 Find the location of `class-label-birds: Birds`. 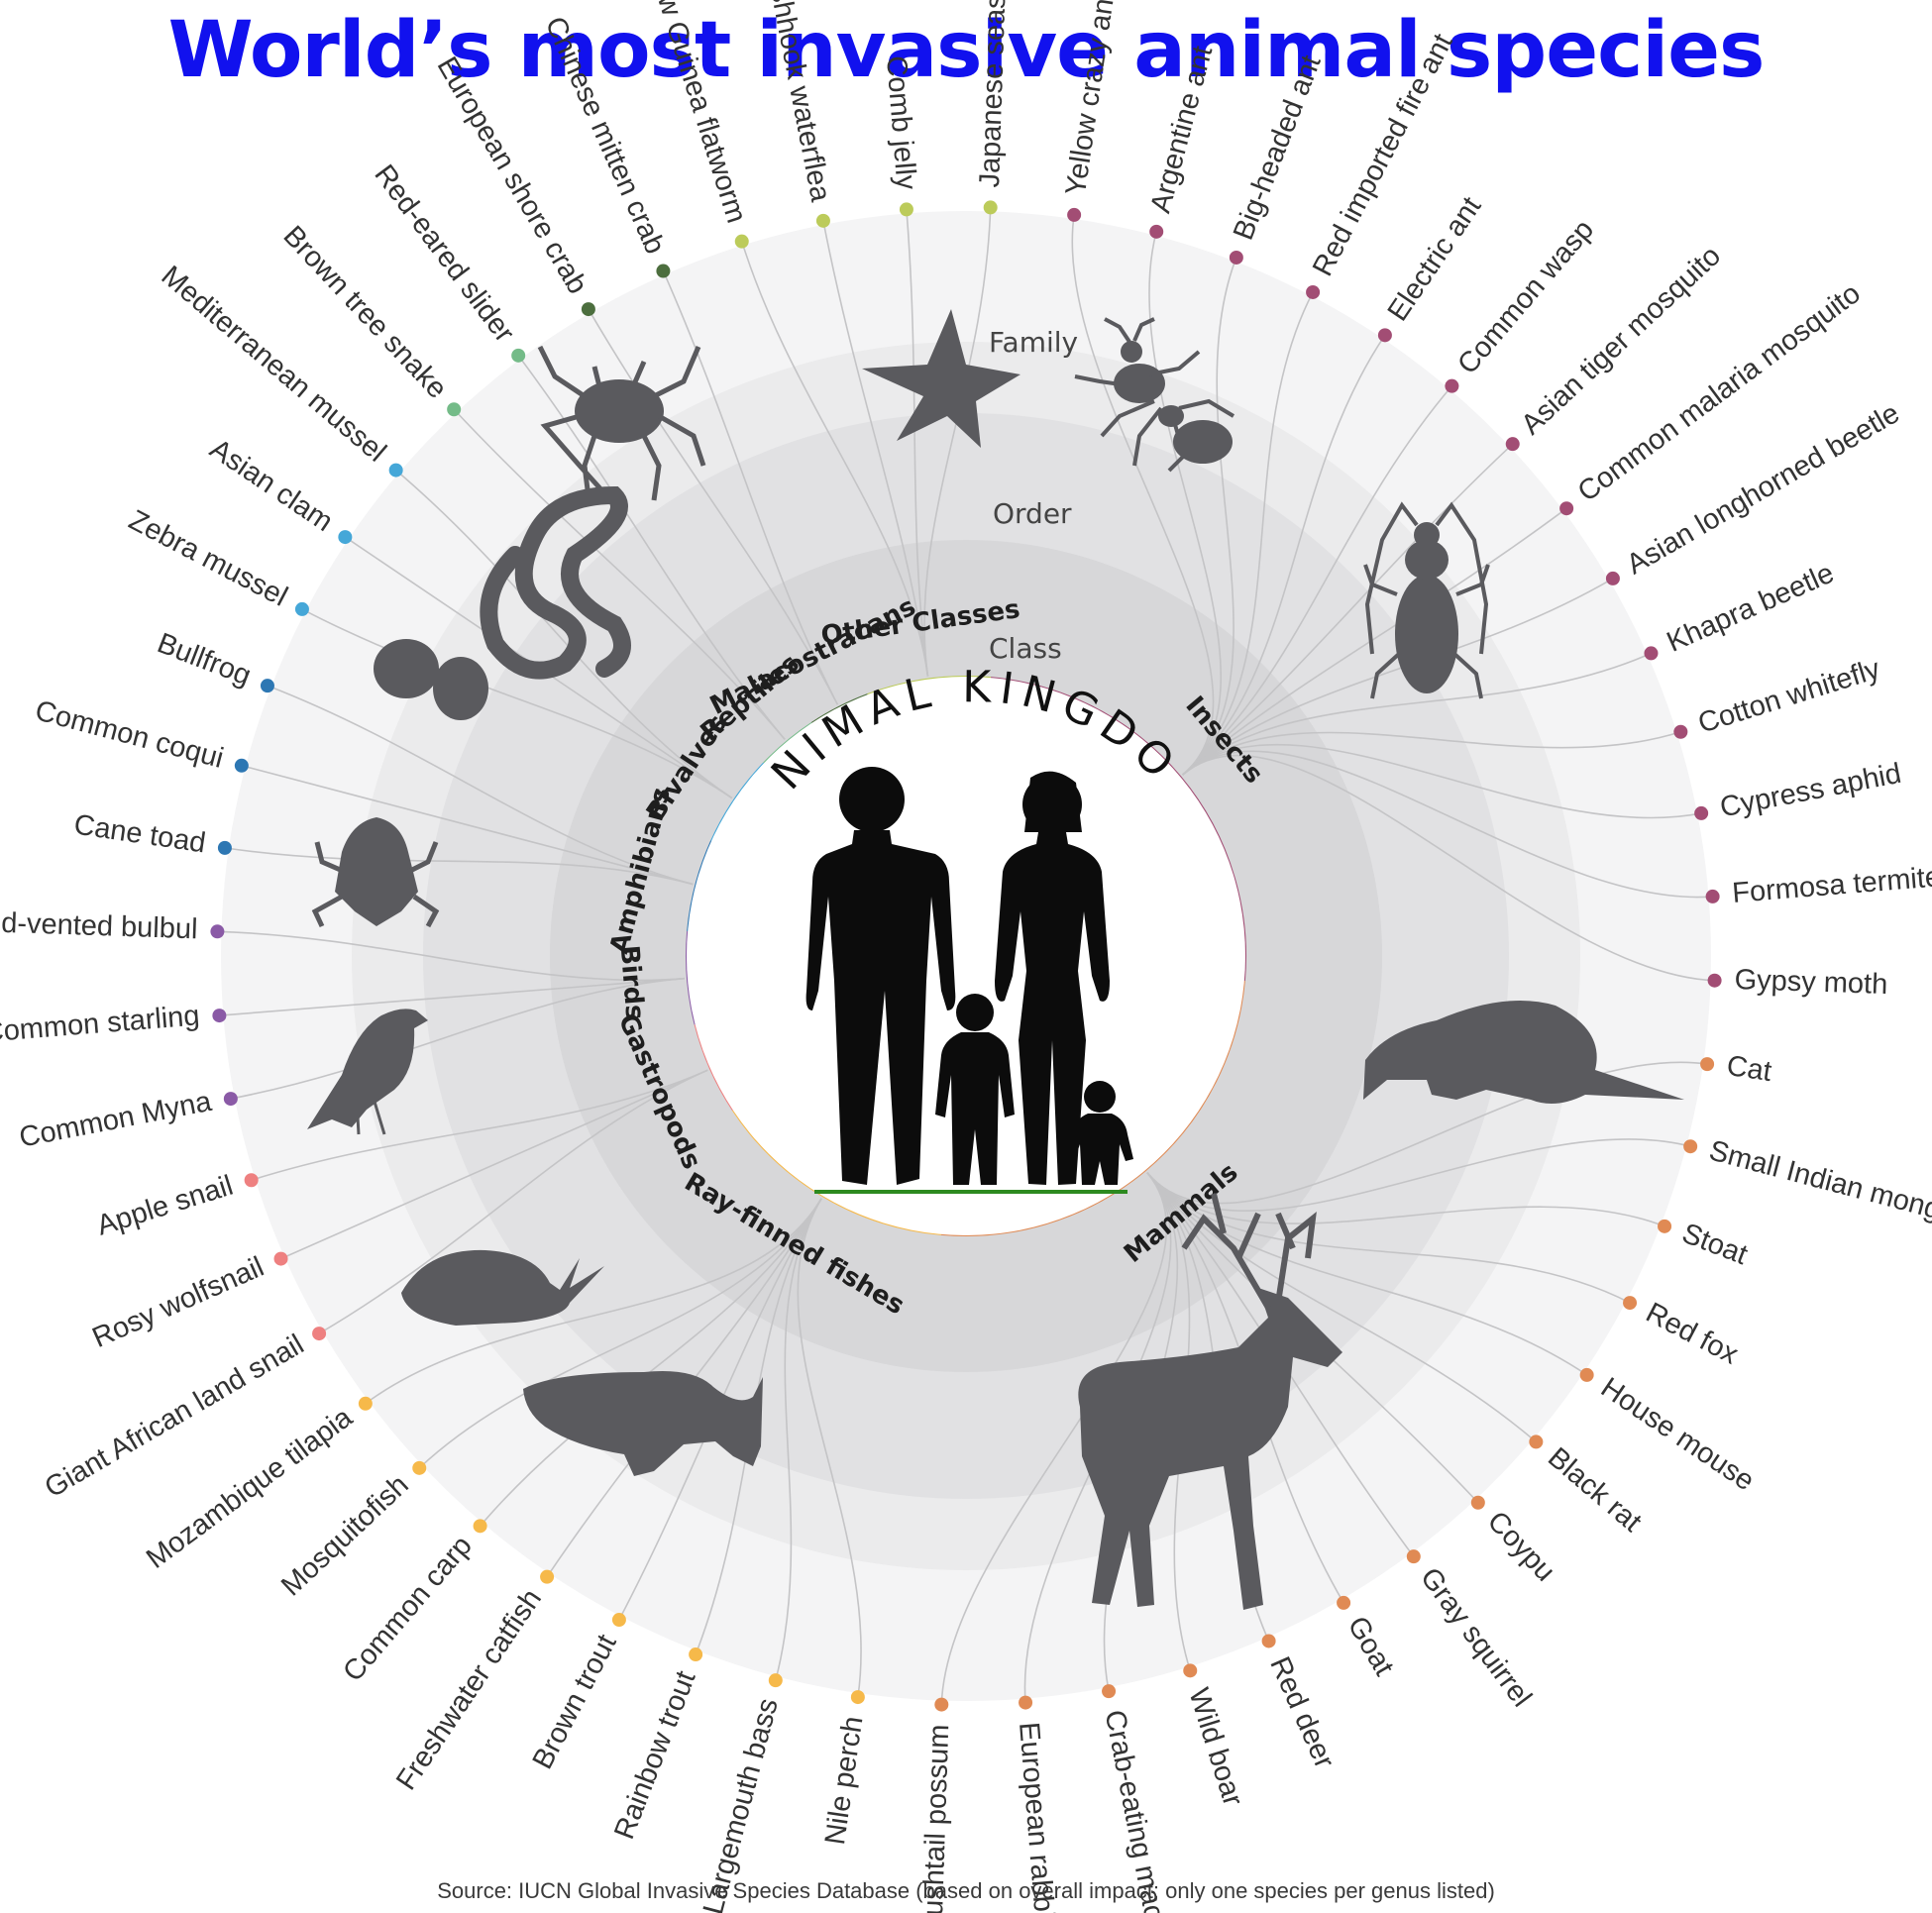

class-label-birds: Birds is located at coordinates (632, 983).